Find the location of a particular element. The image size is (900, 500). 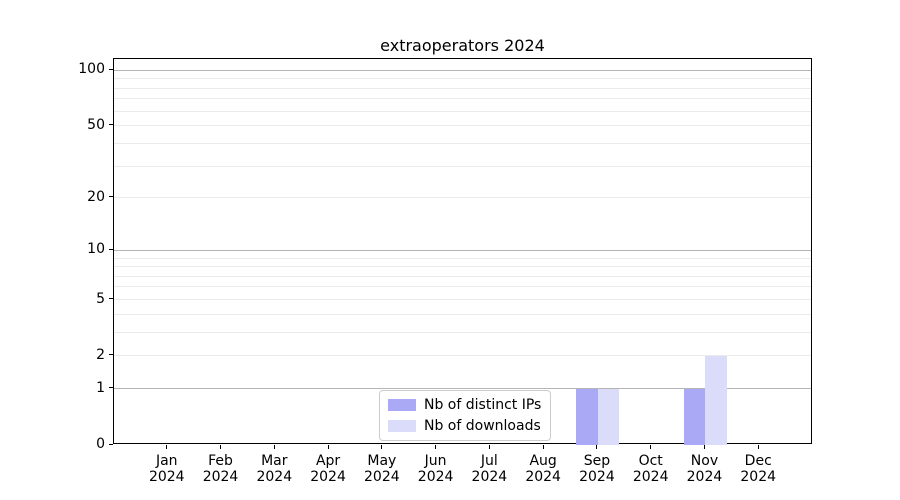

legend: Nb of distinct IPs Nb of downloads is located at coordinates (465, 415).